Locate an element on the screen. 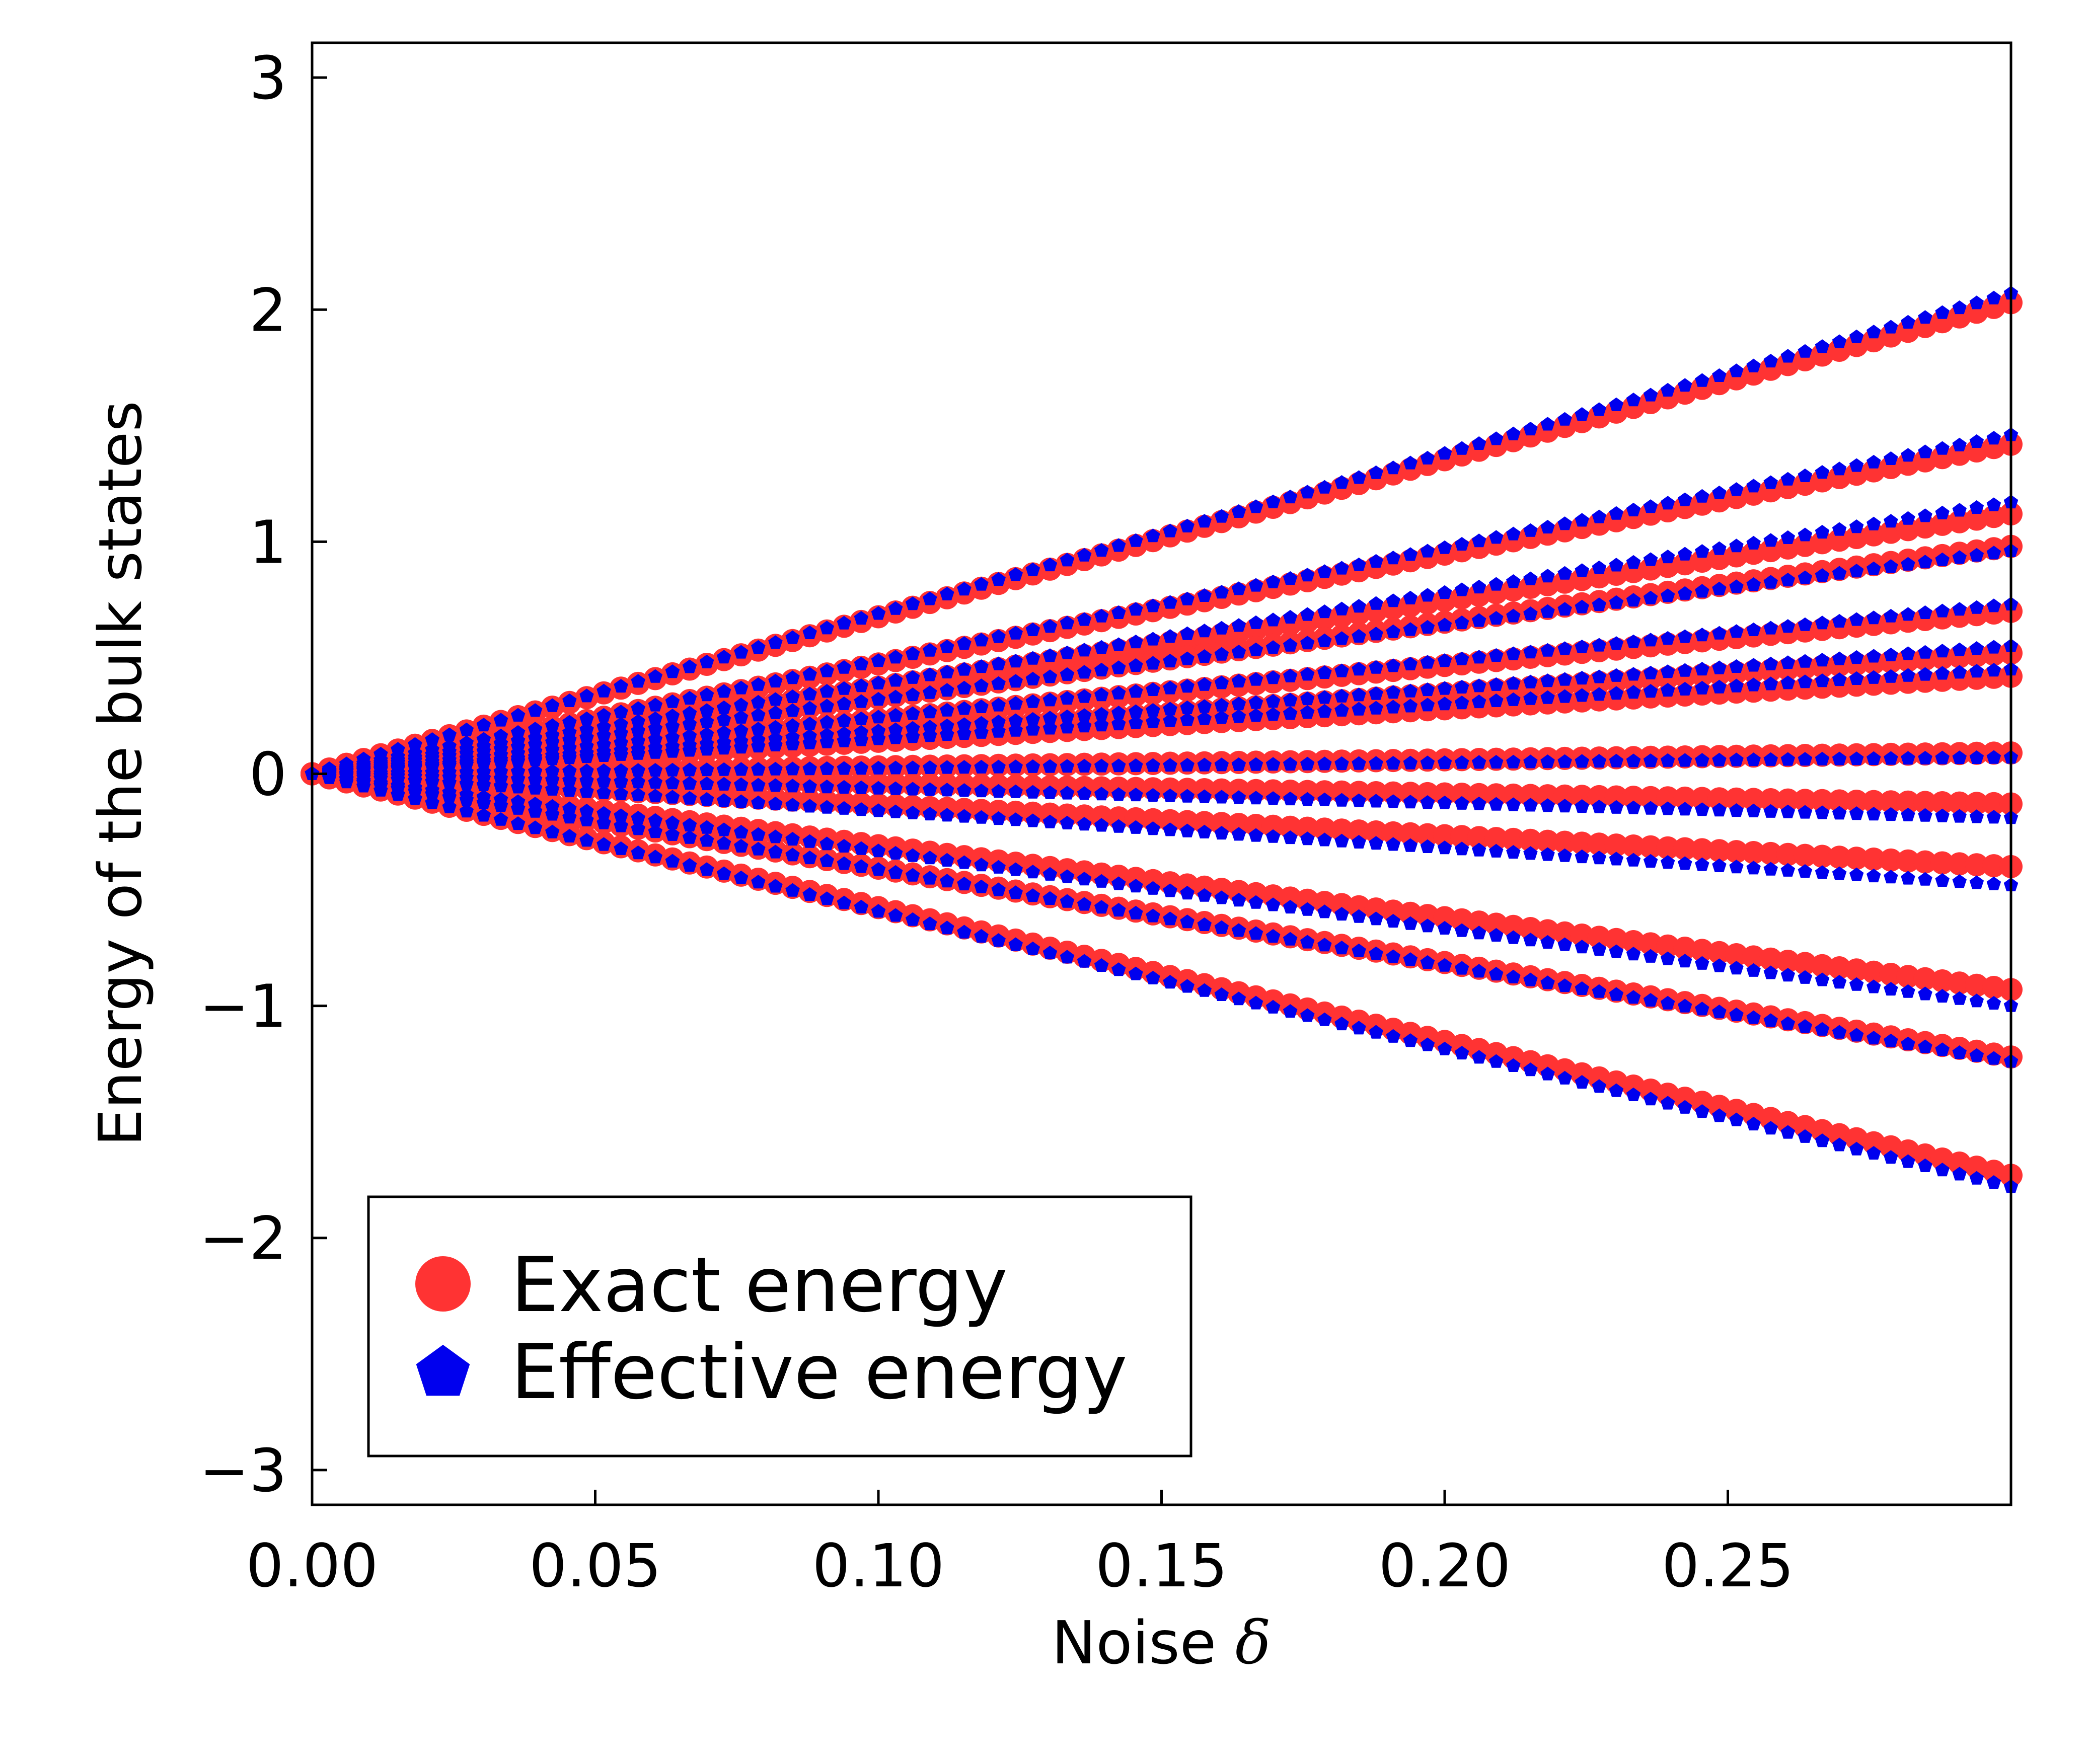 The image size is (2089, 1764). y-tick-label: 1 is located at coordinates (268, 542).